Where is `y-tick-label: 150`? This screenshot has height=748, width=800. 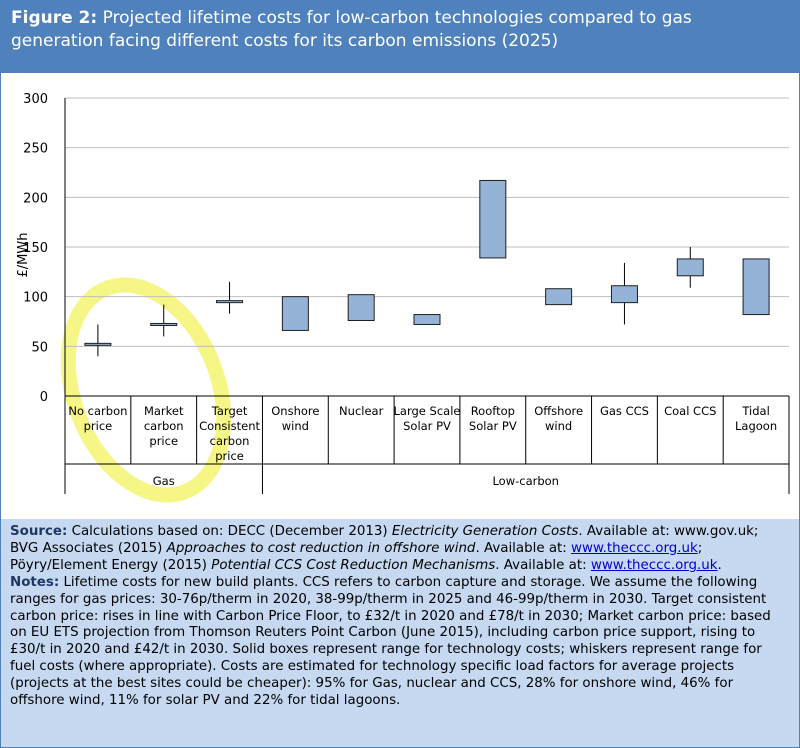
y-tick-label: 150 is located at coordinates (35, 248).